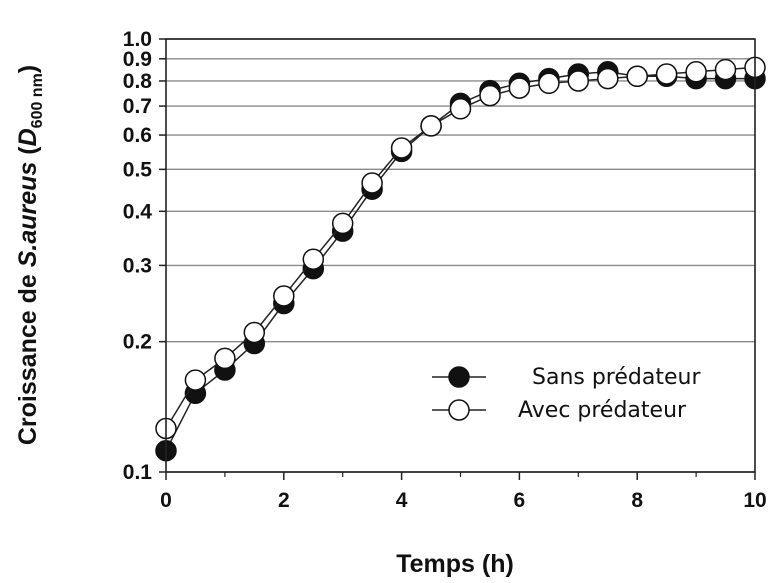 The image size is (774, 583). What do you see at coordinates (616, 377) in the screenshot?
I see `legend-label-sans: Sans prédateur` at bounding box center [616, 377].